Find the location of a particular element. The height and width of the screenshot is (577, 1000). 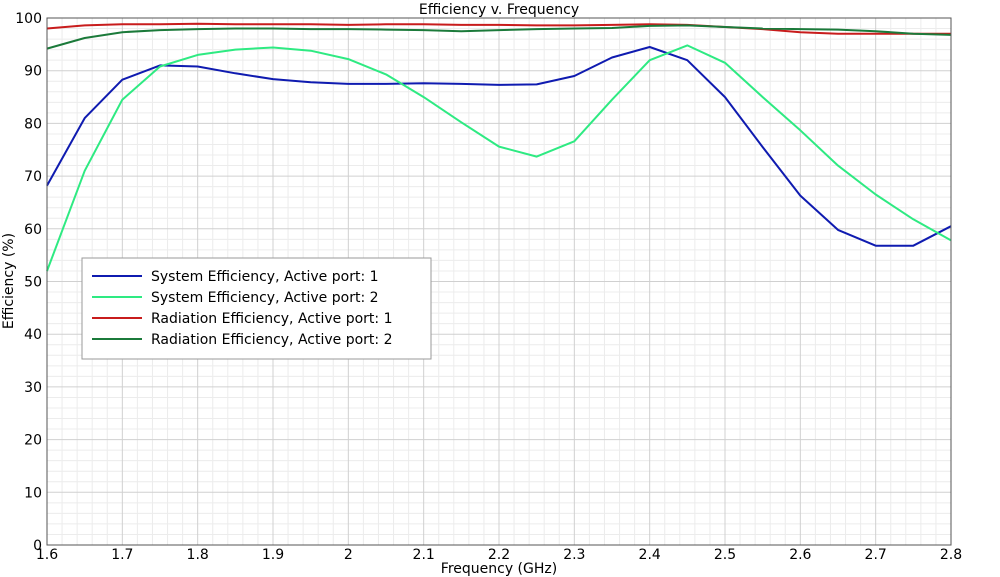

x-tick-label: 2.8 is located at coordinates (951, 555).